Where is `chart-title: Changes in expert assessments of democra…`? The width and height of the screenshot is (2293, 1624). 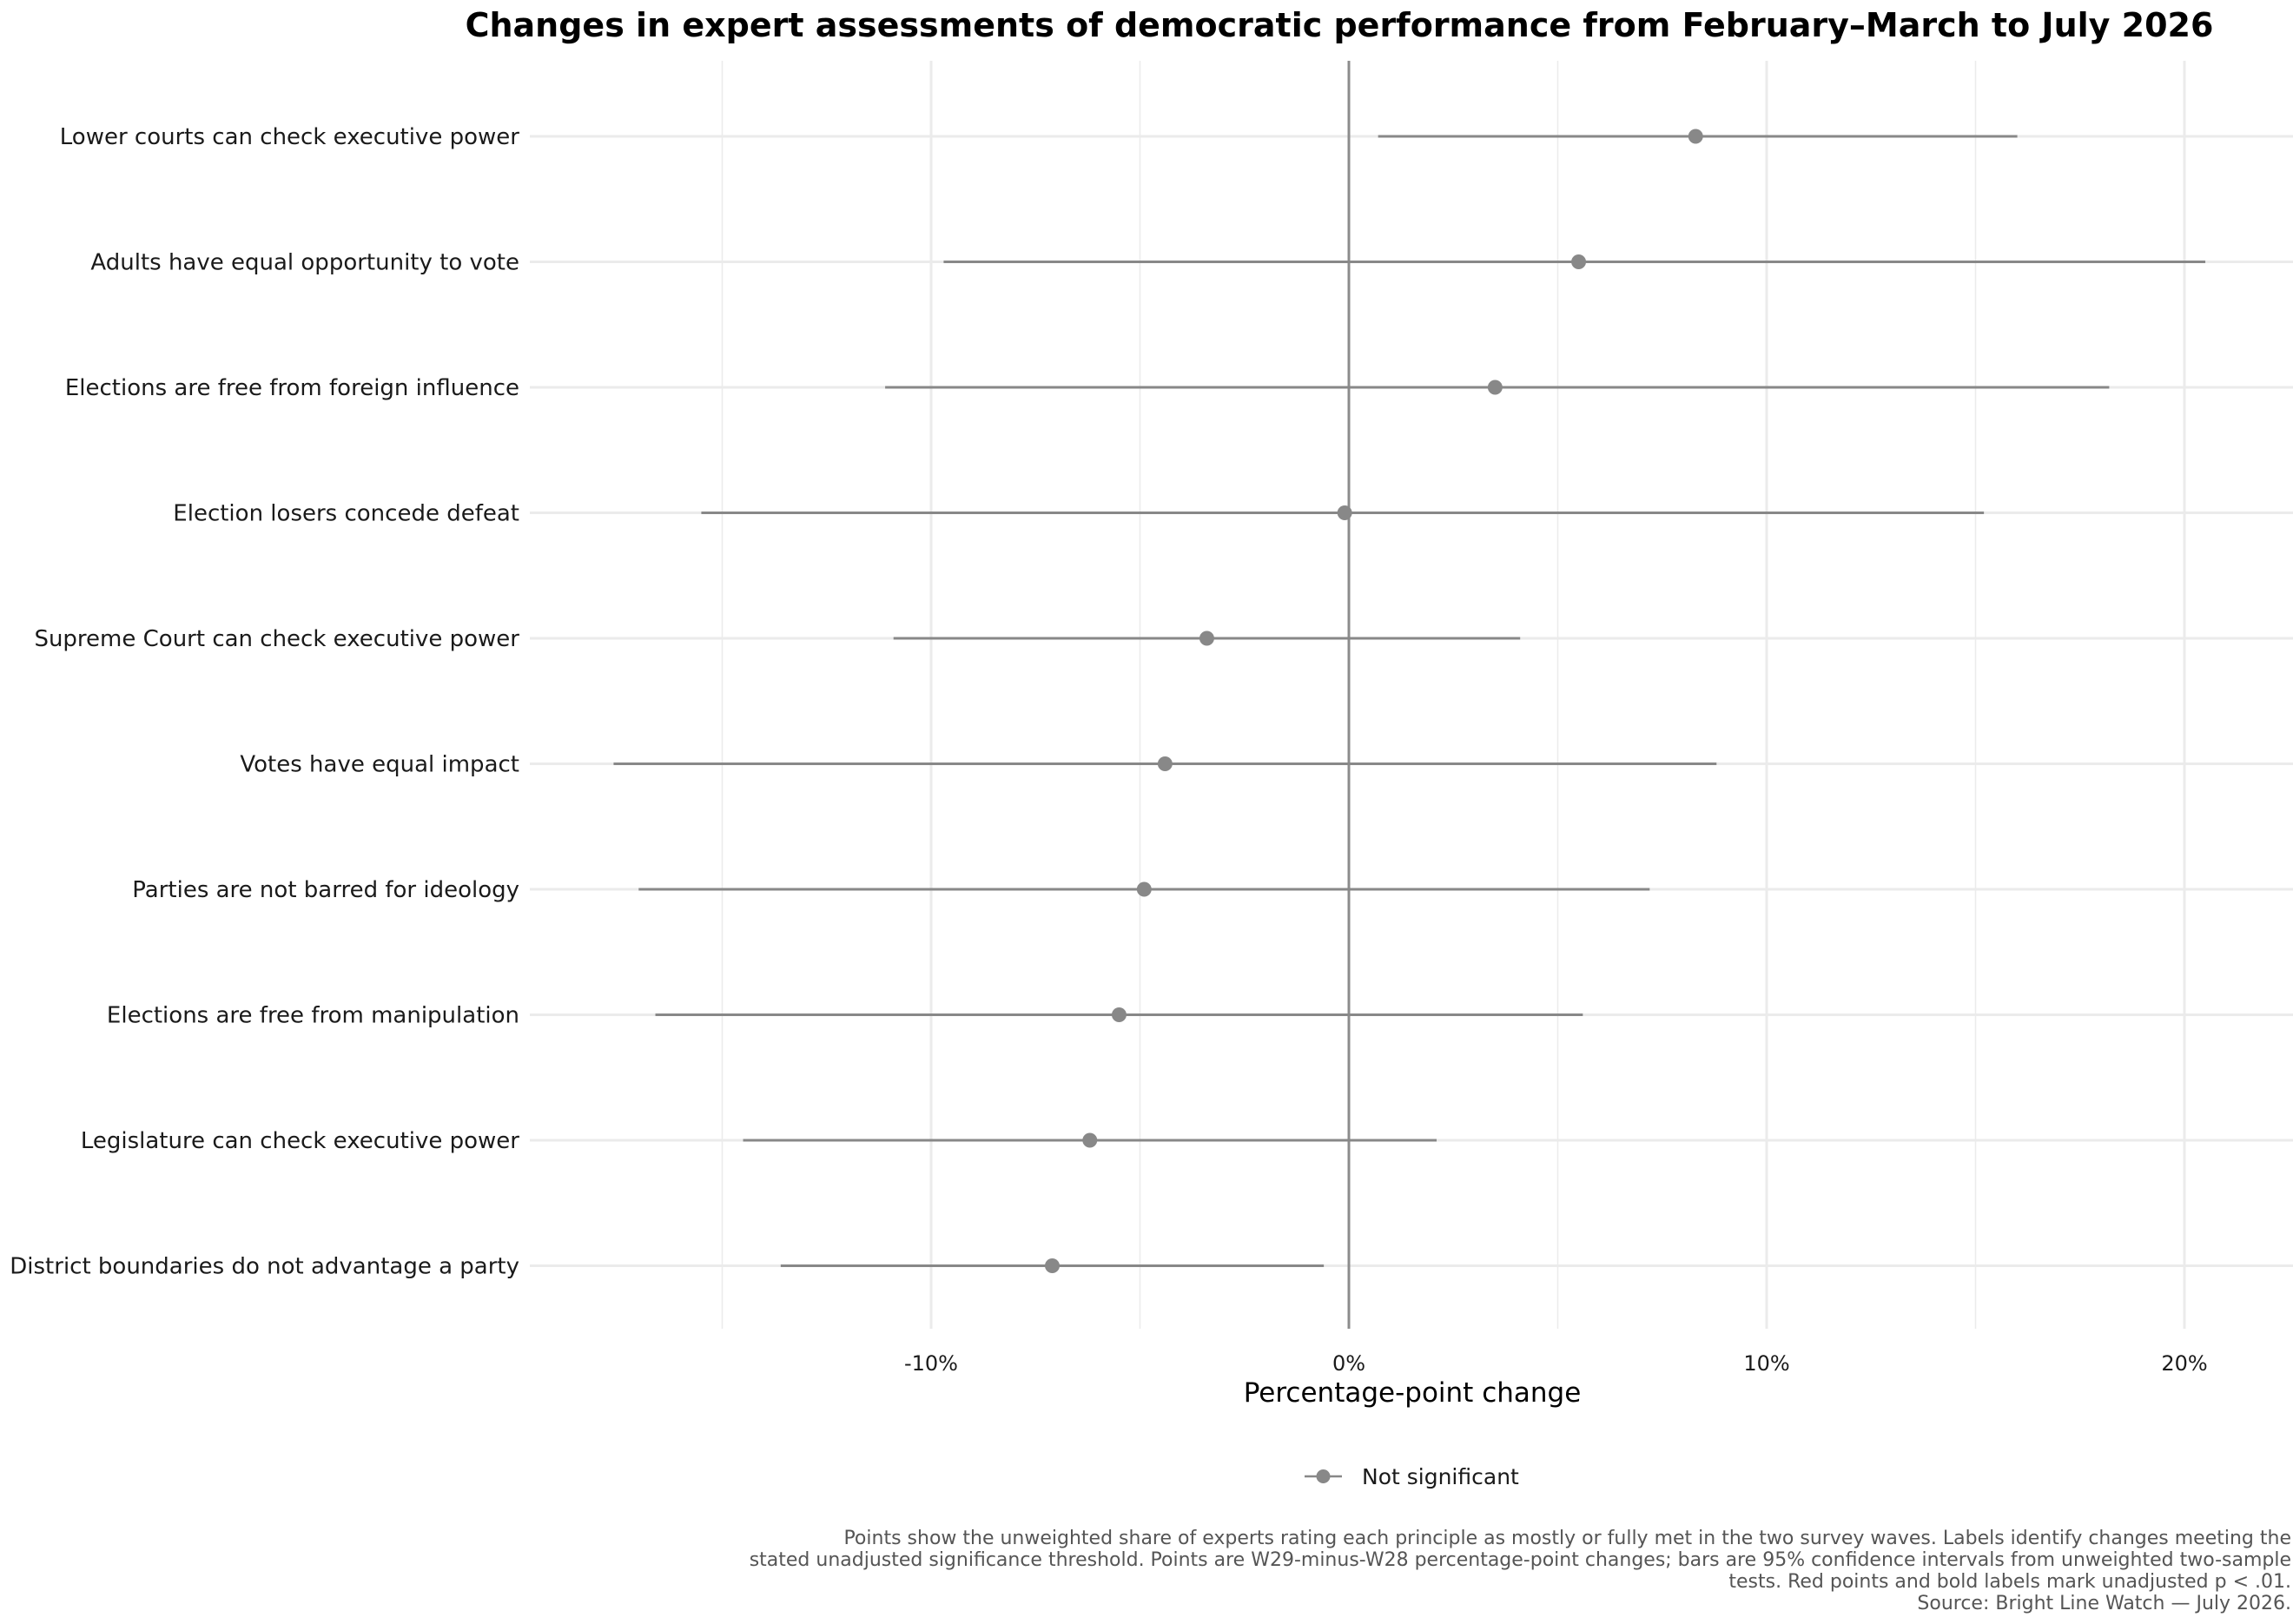 chart-title: Changes in expert assessments of democra… is located at coordinates (1340, 25).